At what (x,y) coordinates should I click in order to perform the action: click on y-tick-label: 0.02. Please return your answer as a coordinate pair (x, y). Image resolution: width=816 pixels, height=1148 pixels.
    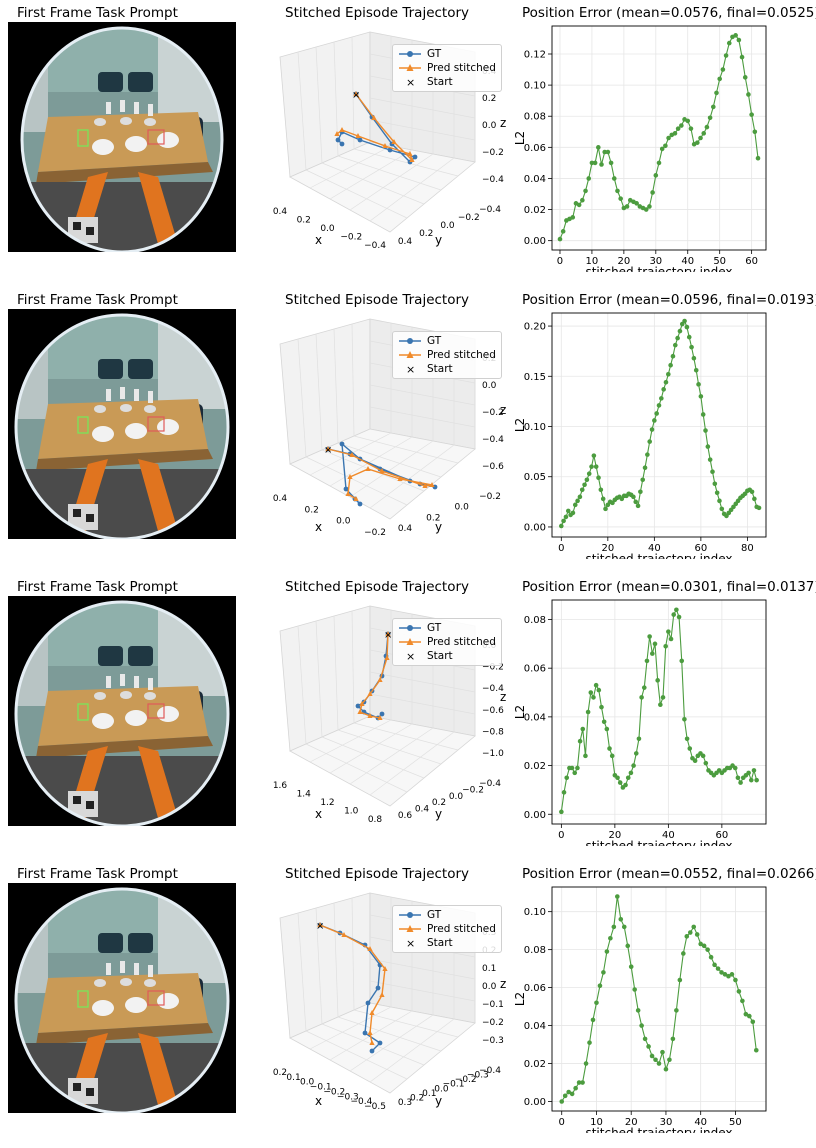
    Looking at the image, I should click on (535, 1064).